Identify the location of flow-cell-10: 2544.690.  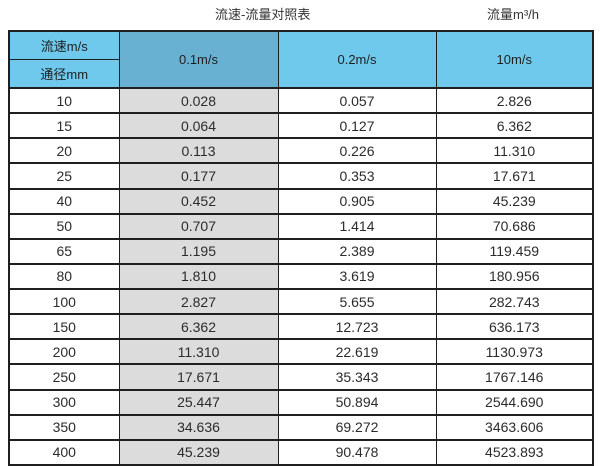
(514, 402).